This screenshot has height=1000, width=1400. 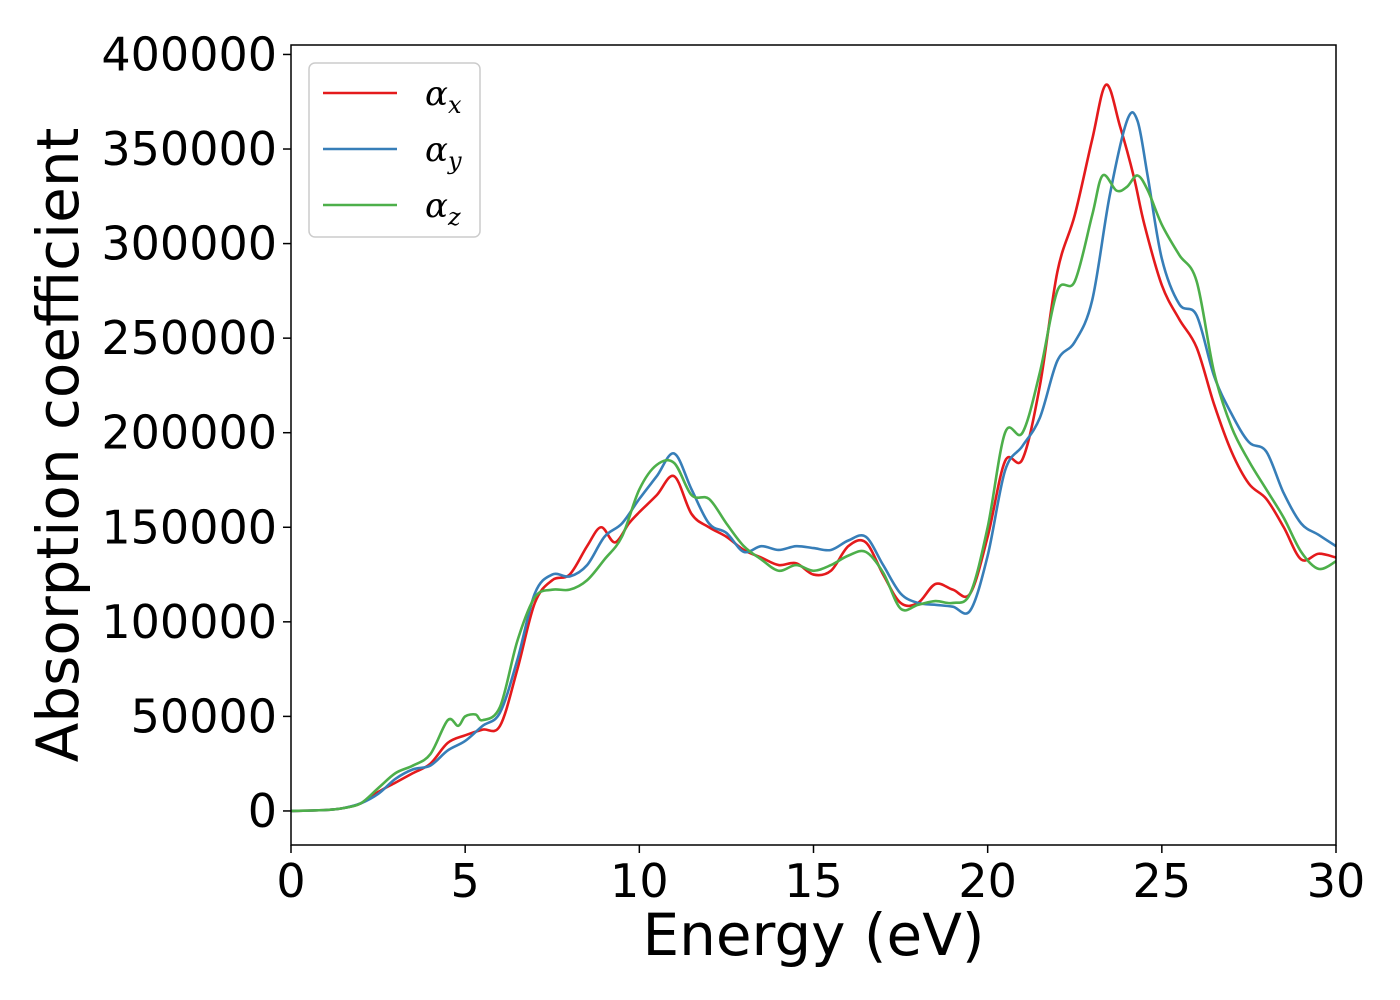 I want to click on x-tick-label: 30, so click(x=1336, y=881).